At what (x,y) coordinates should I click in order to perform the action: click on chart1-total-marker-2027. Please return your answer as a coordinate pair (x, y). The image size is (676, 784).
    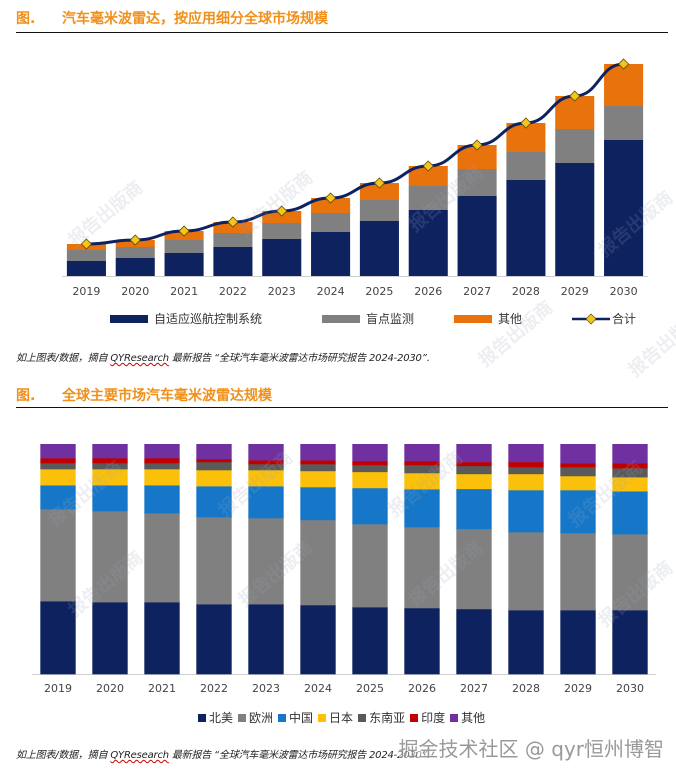
    Looking at the image, I should click on (477, 145).